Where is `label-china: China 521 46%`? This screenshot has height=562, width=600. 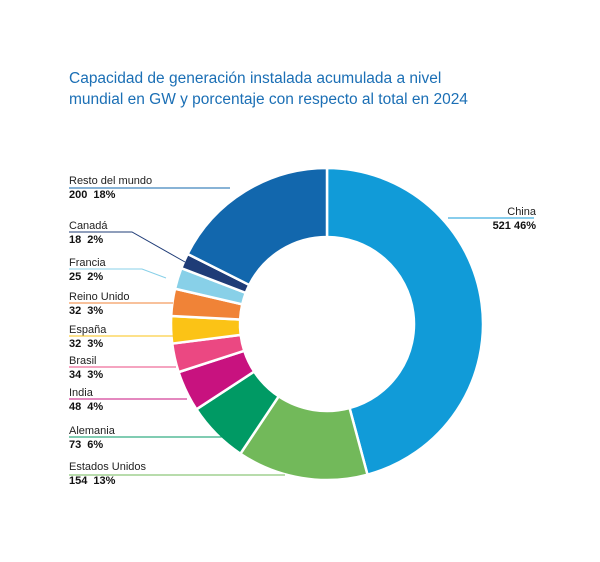 label-china: China 521 46% is located at coordinates (492, 219).